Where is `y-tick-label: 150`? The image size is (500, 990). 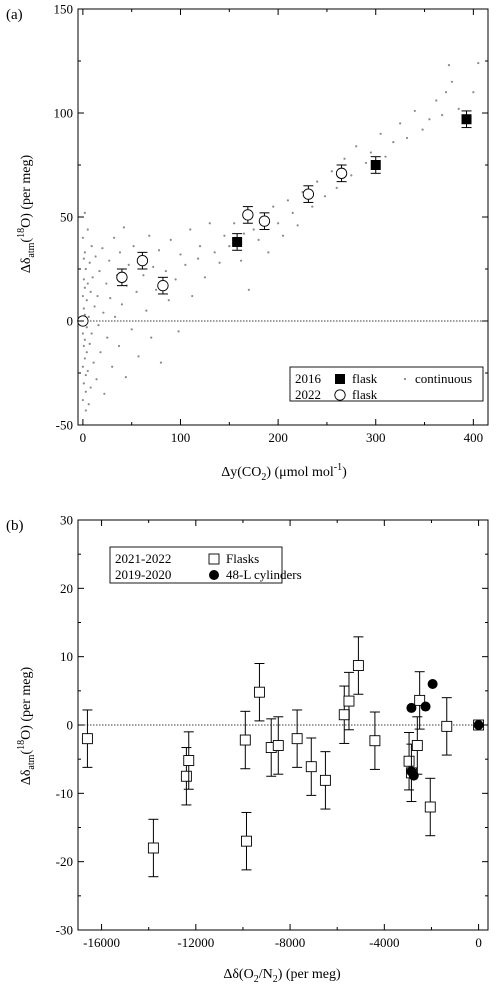 y-tick-label: 150 is located at coordinates (64, 9).